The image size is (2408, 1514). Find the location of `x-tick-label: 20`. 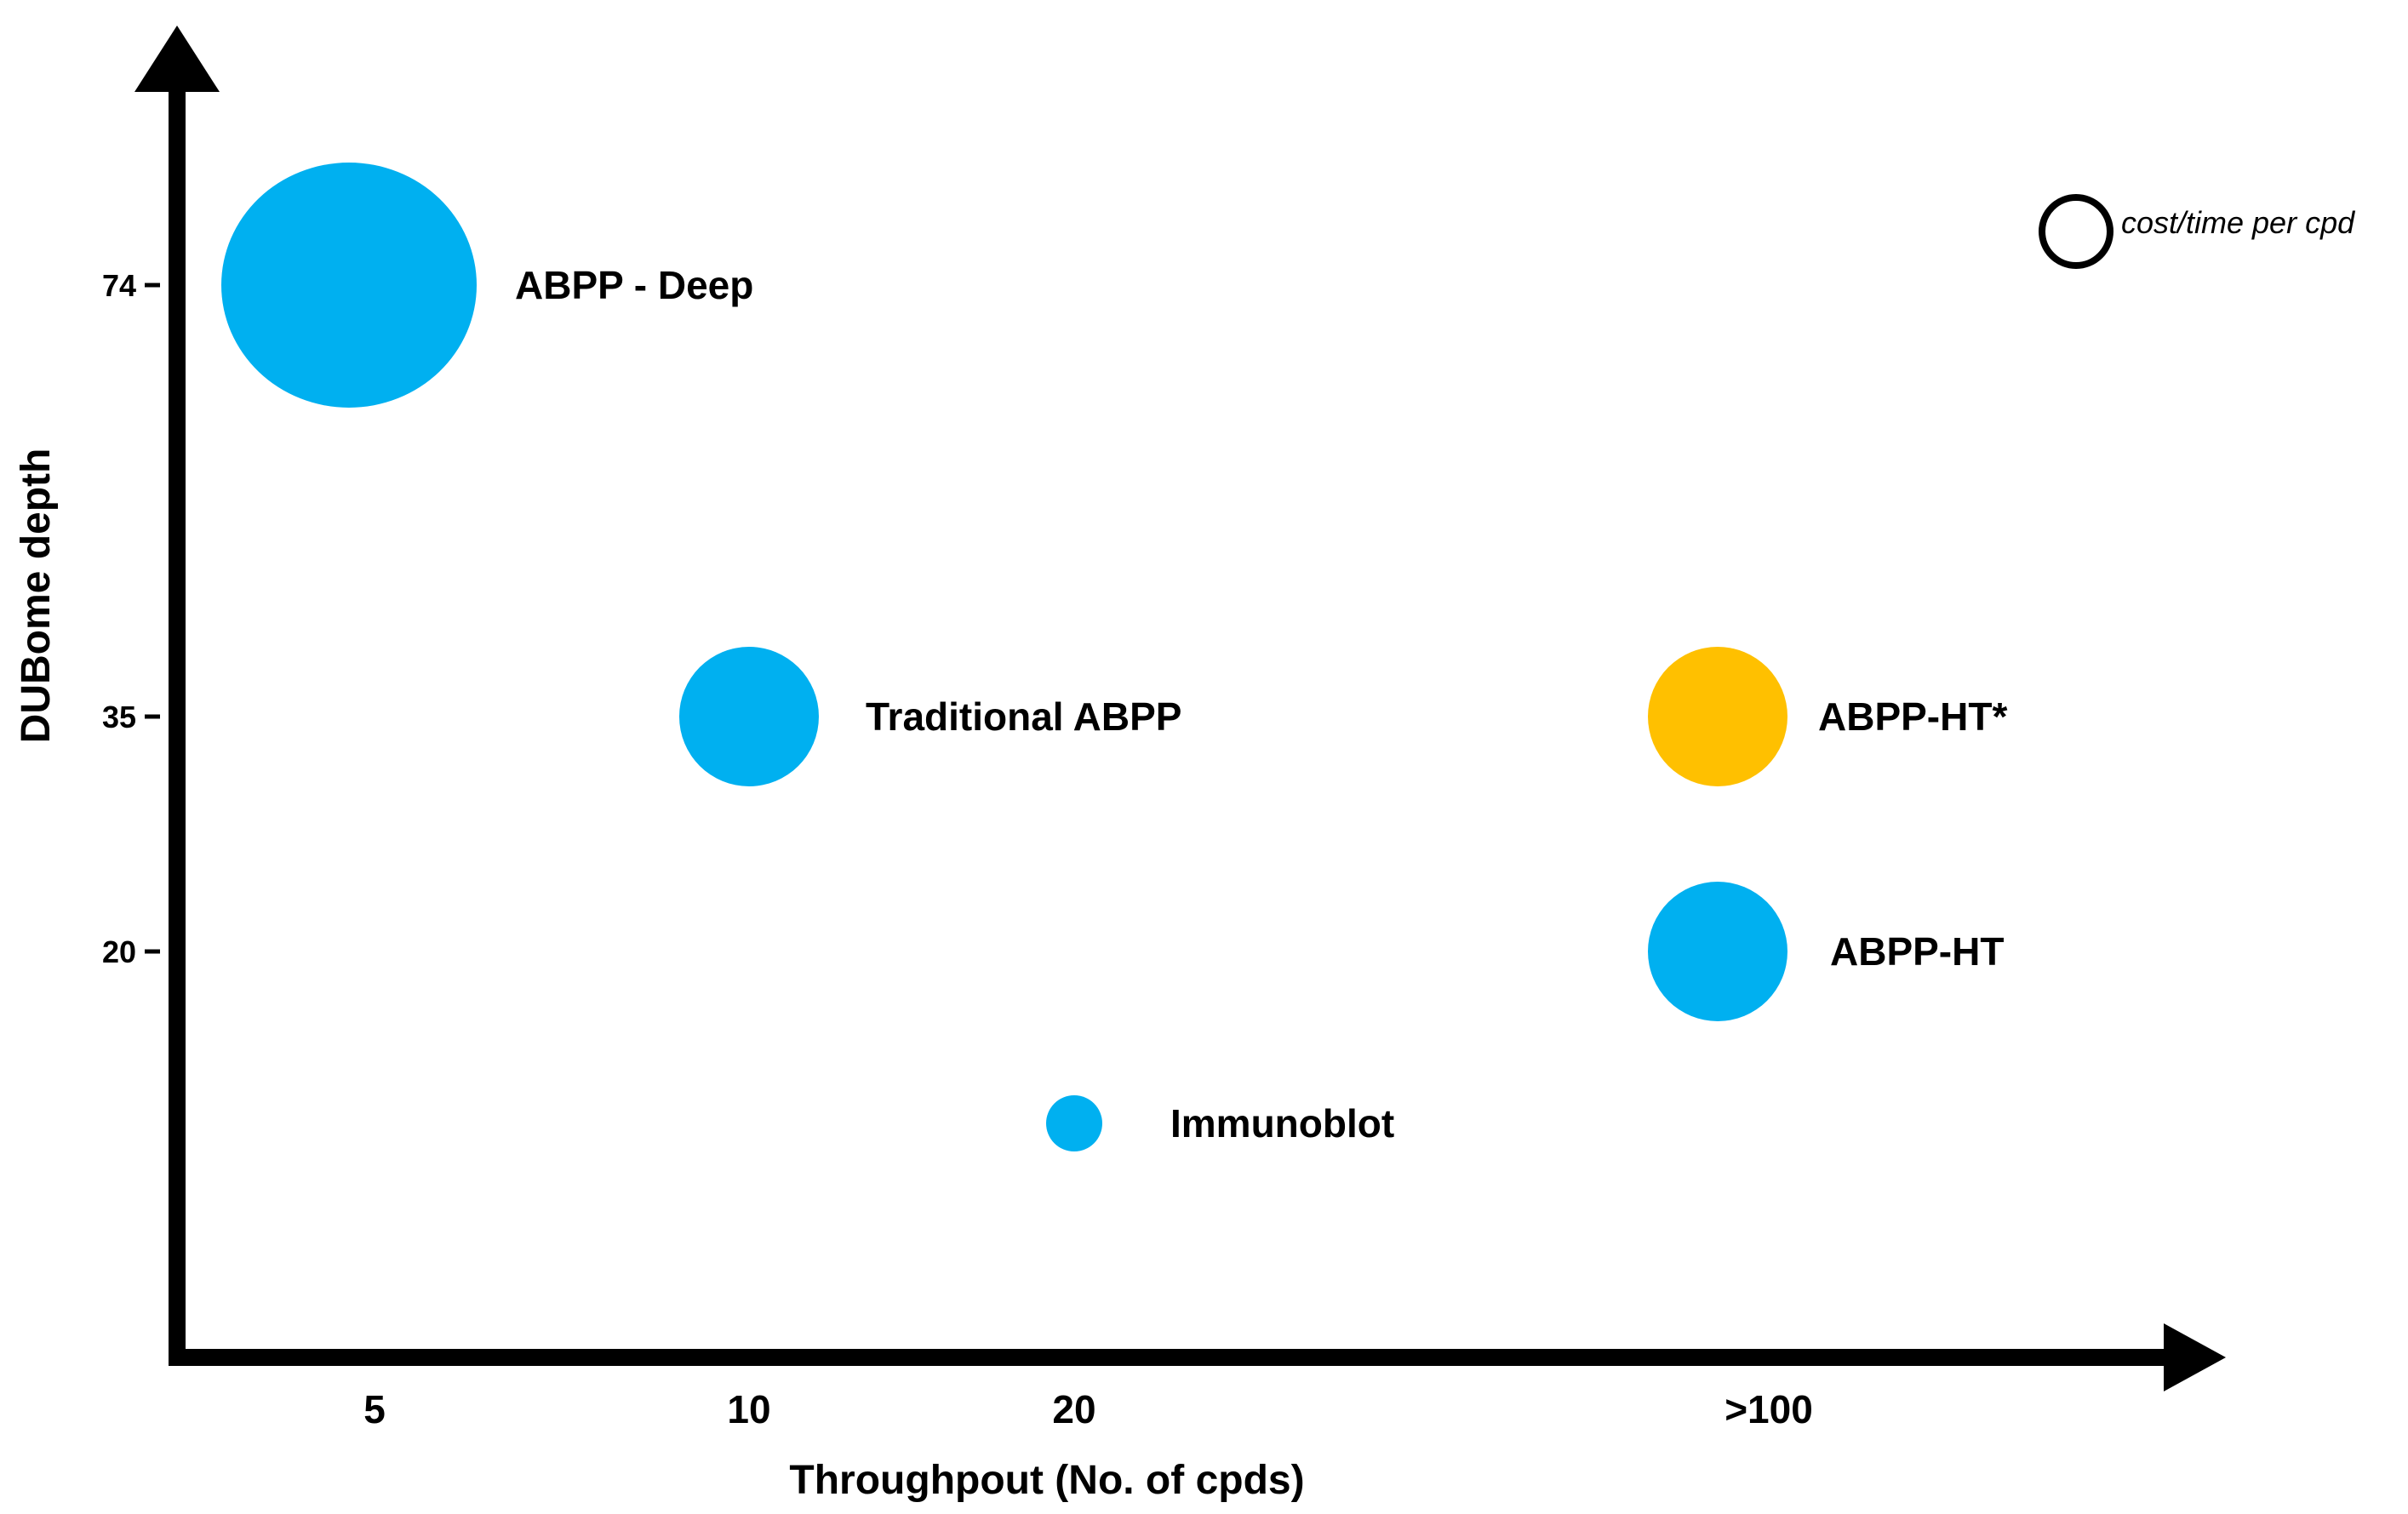

x-tick-label: 20 is located at coordinates (1073, 1409).